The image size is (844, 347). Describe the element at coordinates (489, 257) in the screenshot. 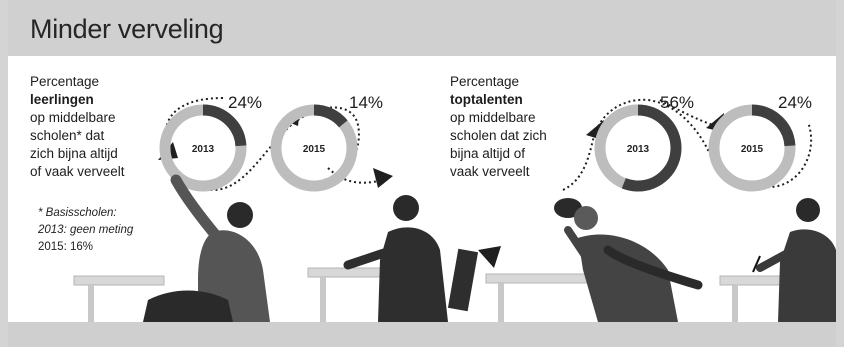

I see `arrowhead-right-desk` at that location.